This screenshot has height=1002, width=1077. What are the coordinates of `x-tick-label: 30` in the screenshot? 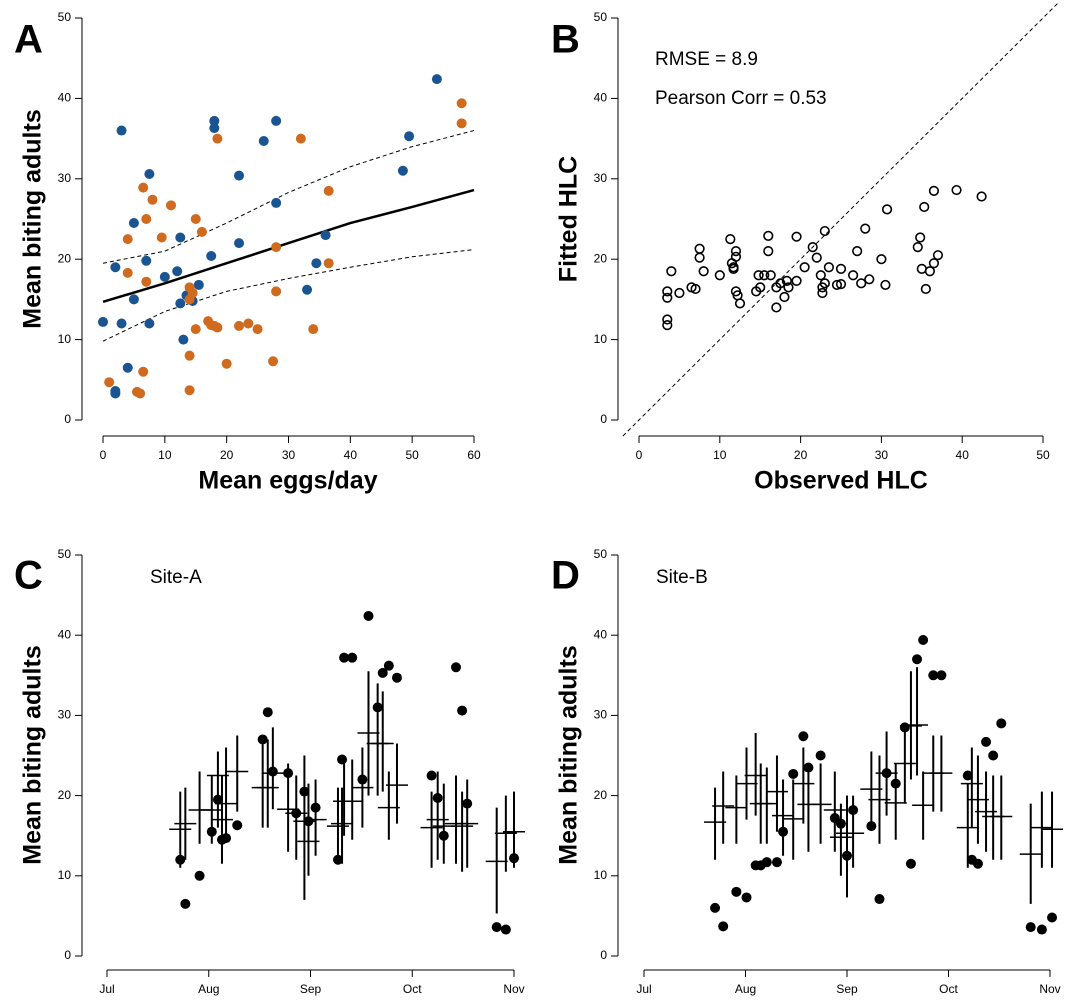 It's located at (882, 455).